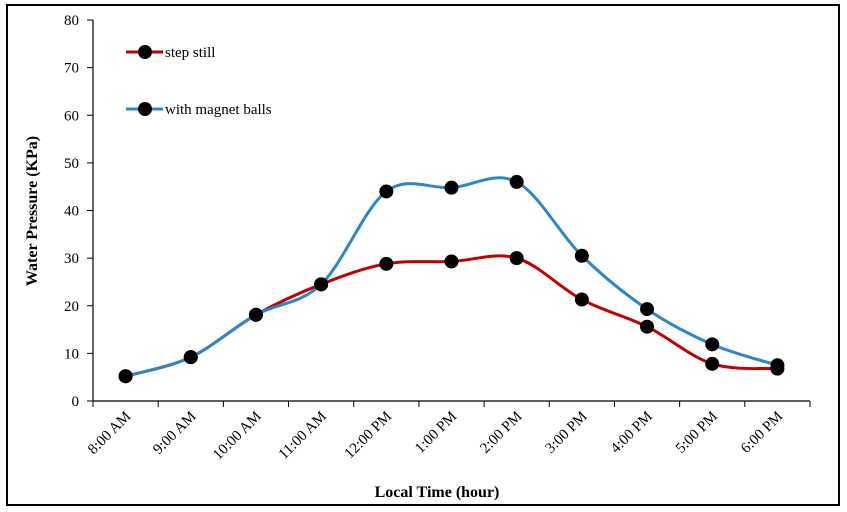 This screenshot has width=847, height=512. I want to click on x-tick-label: 11:00 AM, so click(303, 436).